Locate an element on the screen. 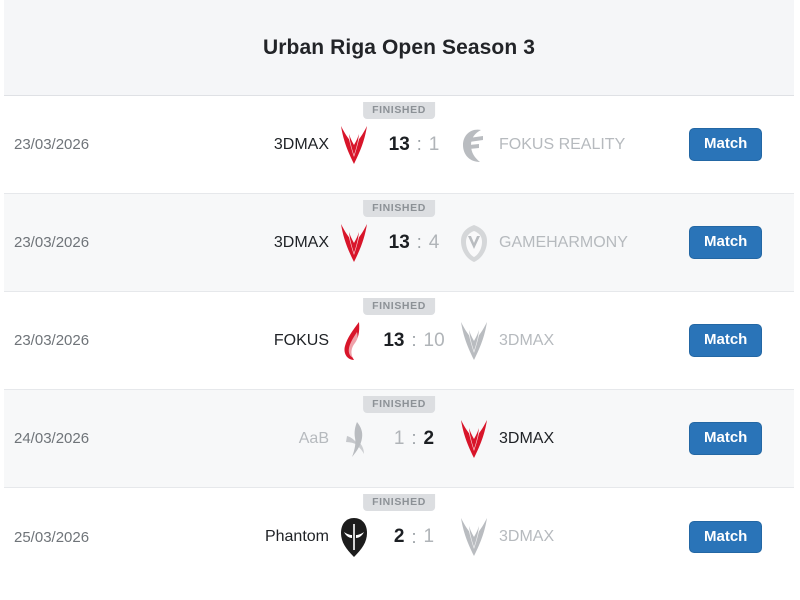  match-score: 2:1 is located at coordinates (414, 537).